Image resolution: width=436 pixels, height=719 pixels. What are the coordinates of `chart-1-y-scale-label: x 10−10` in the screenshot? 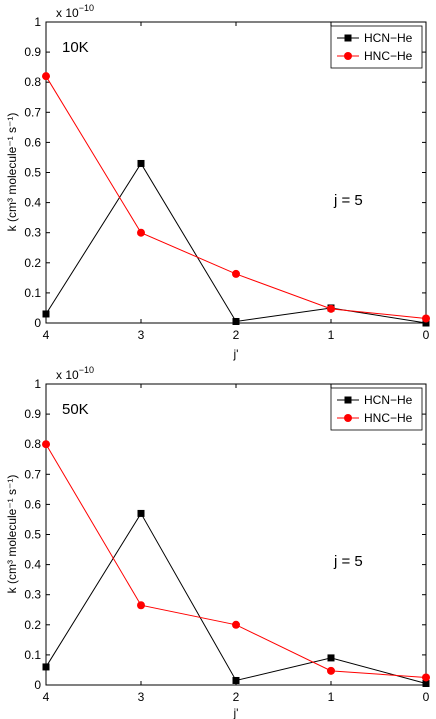 It's located at (75, 11).